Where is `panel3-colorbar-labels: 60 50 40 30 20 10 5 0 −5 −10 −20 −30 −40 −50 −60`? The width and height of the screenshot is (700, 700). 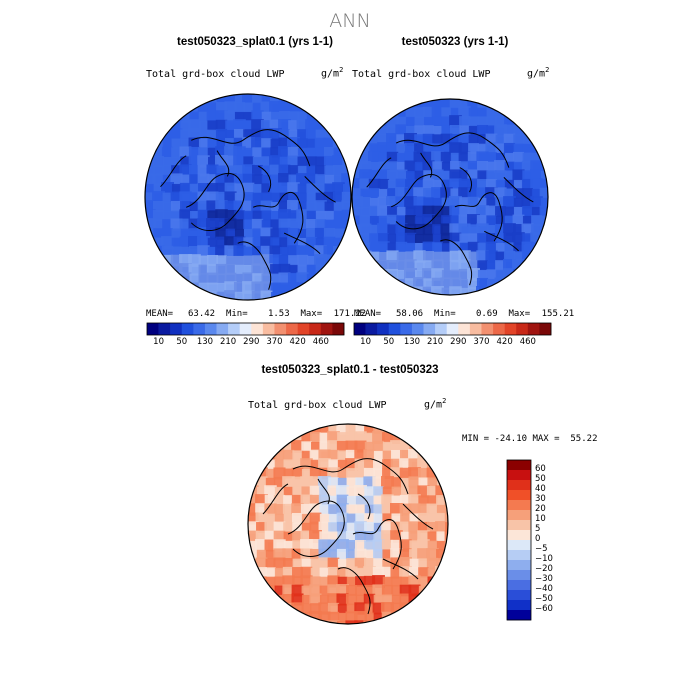 panel3-colorbar-labels: 60 50 40 30 20 10 5 0 −5 −10 −20 −30 −40 −50 −60 is located at coordinates (555, 545).